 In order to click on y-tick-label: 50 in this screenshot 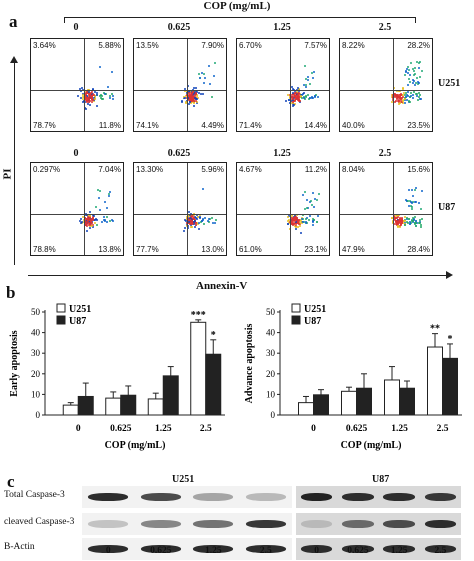, I will do `click(36, 312)`.